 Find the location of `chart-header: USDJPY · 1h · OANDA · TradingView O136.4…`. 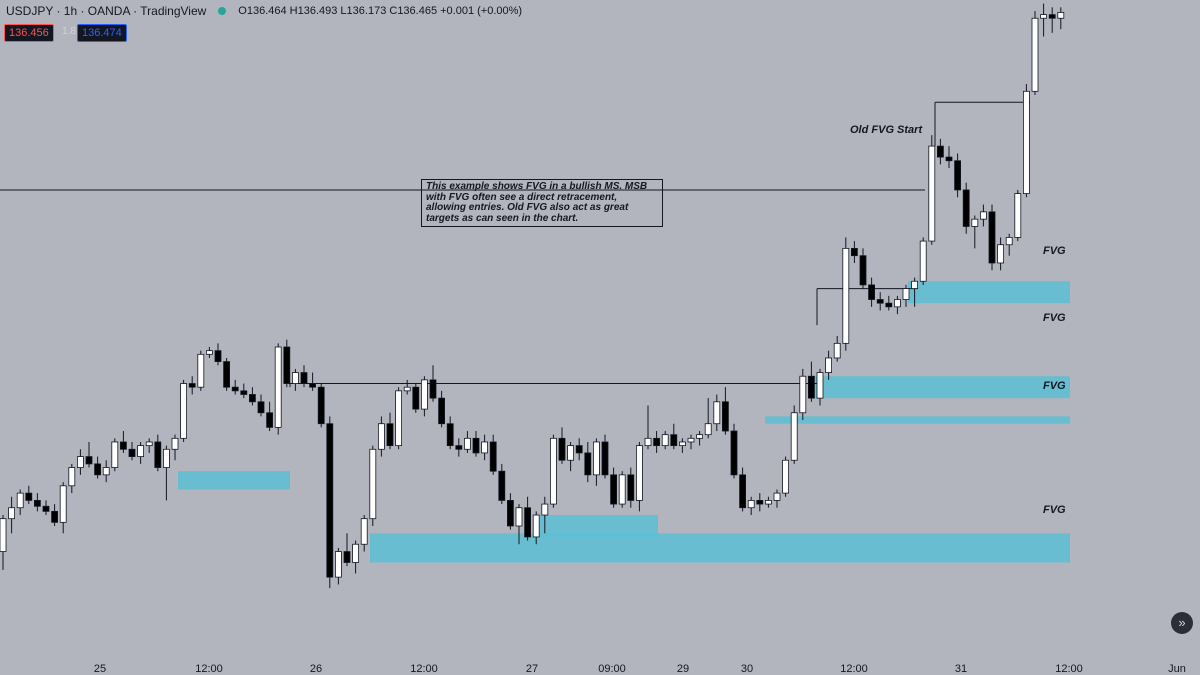

chart-header: USDJPY · 1h · OANDA · TradingView O136.4… is located at coordinates (264, 11).